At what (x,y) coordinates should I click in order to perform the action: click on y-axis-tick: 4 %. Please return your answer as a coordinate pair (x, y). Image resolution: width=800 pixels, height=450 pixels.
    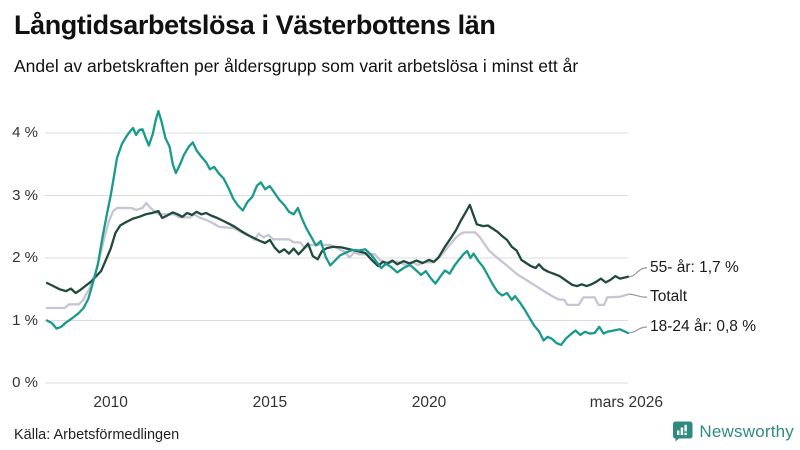
    Looking at the image, I should click on (25, 132).